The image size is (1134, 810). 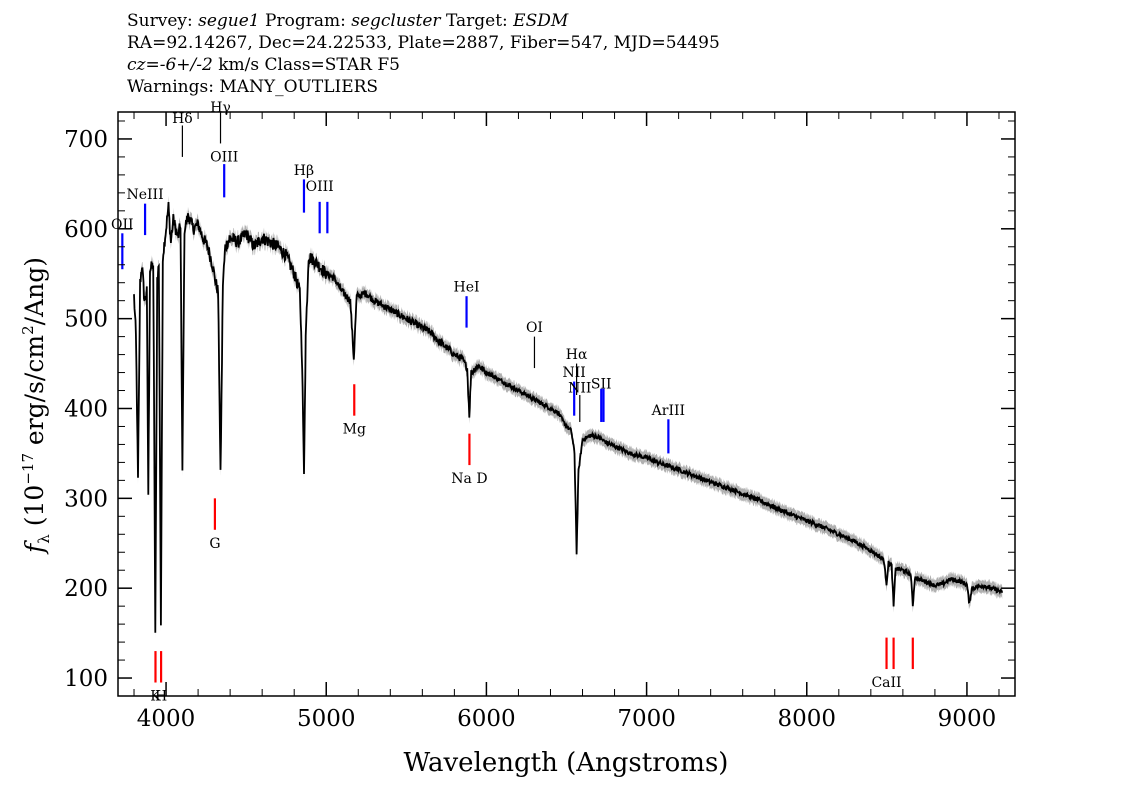 What do you see at coordinates (253, 87) in the screenshot?
I see `header-line-4: Warnings: MANY_OUTLIERS` at bounding box center [253, 87].